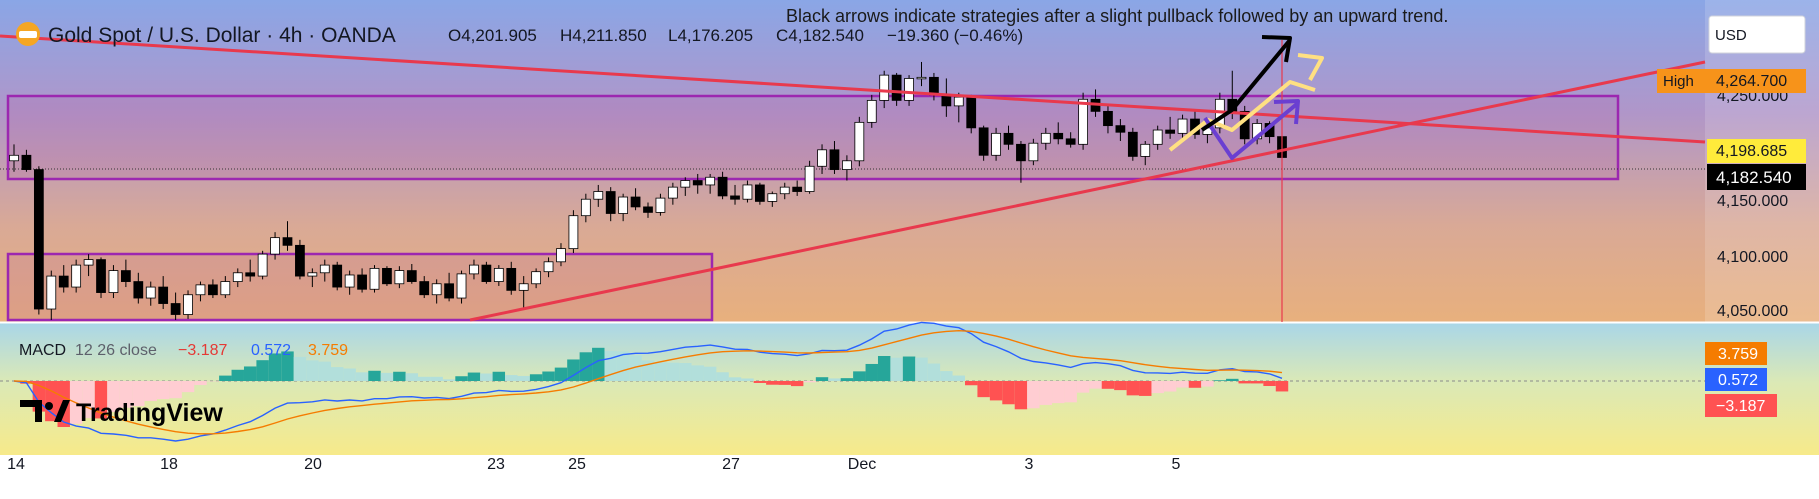 The image size is (1819, 499). Describe the element at coordinates (1757, 34) in the screenshot. I see `currency-selector` at that location.